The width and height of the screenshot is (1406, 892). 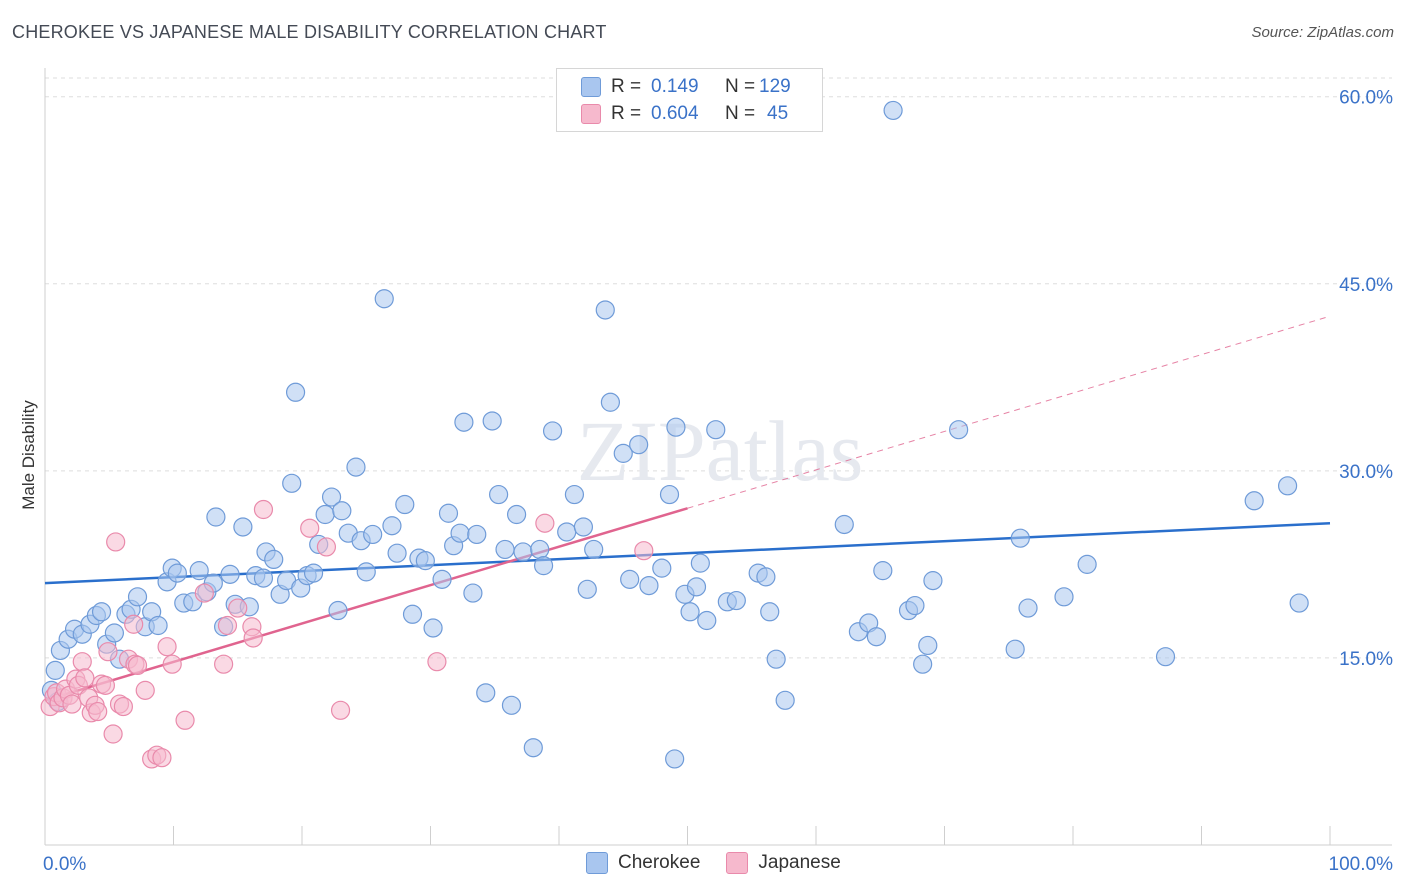 I want to click on y-tick-label: 30.0%, so click(x=1366, y=472).